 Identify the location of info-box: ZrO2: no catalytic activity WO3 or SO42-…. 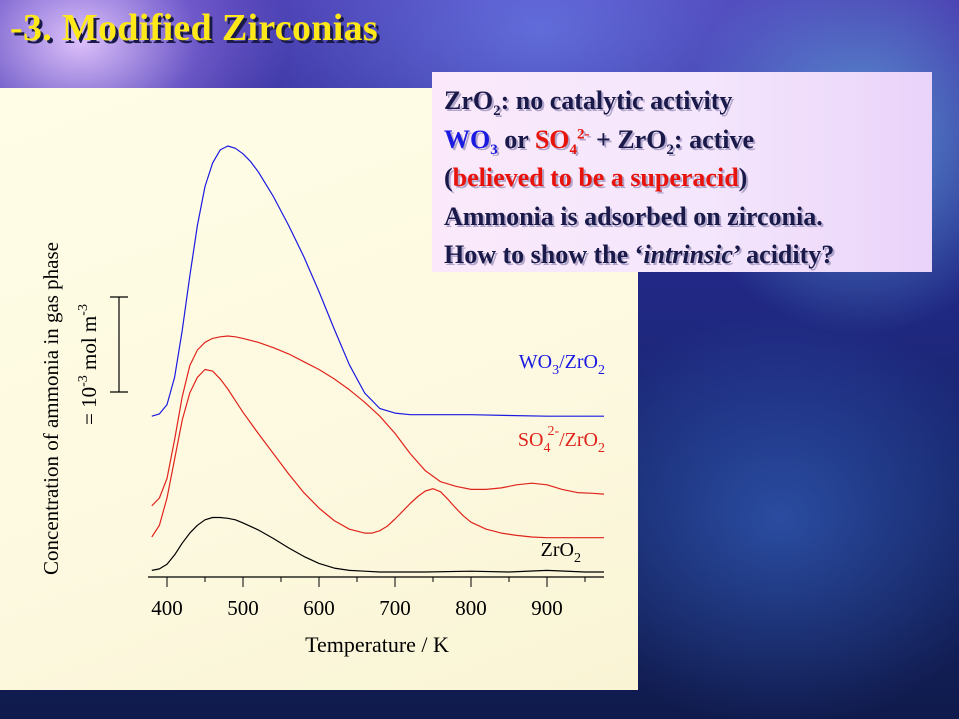
(682, 172).